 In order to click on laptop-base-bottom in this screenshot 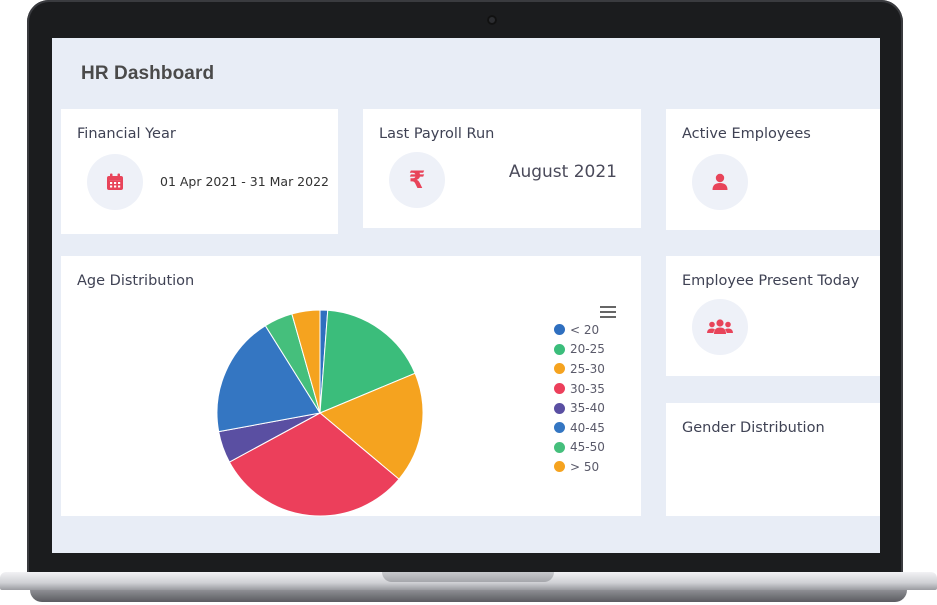, I will do `click(468, 596)`.